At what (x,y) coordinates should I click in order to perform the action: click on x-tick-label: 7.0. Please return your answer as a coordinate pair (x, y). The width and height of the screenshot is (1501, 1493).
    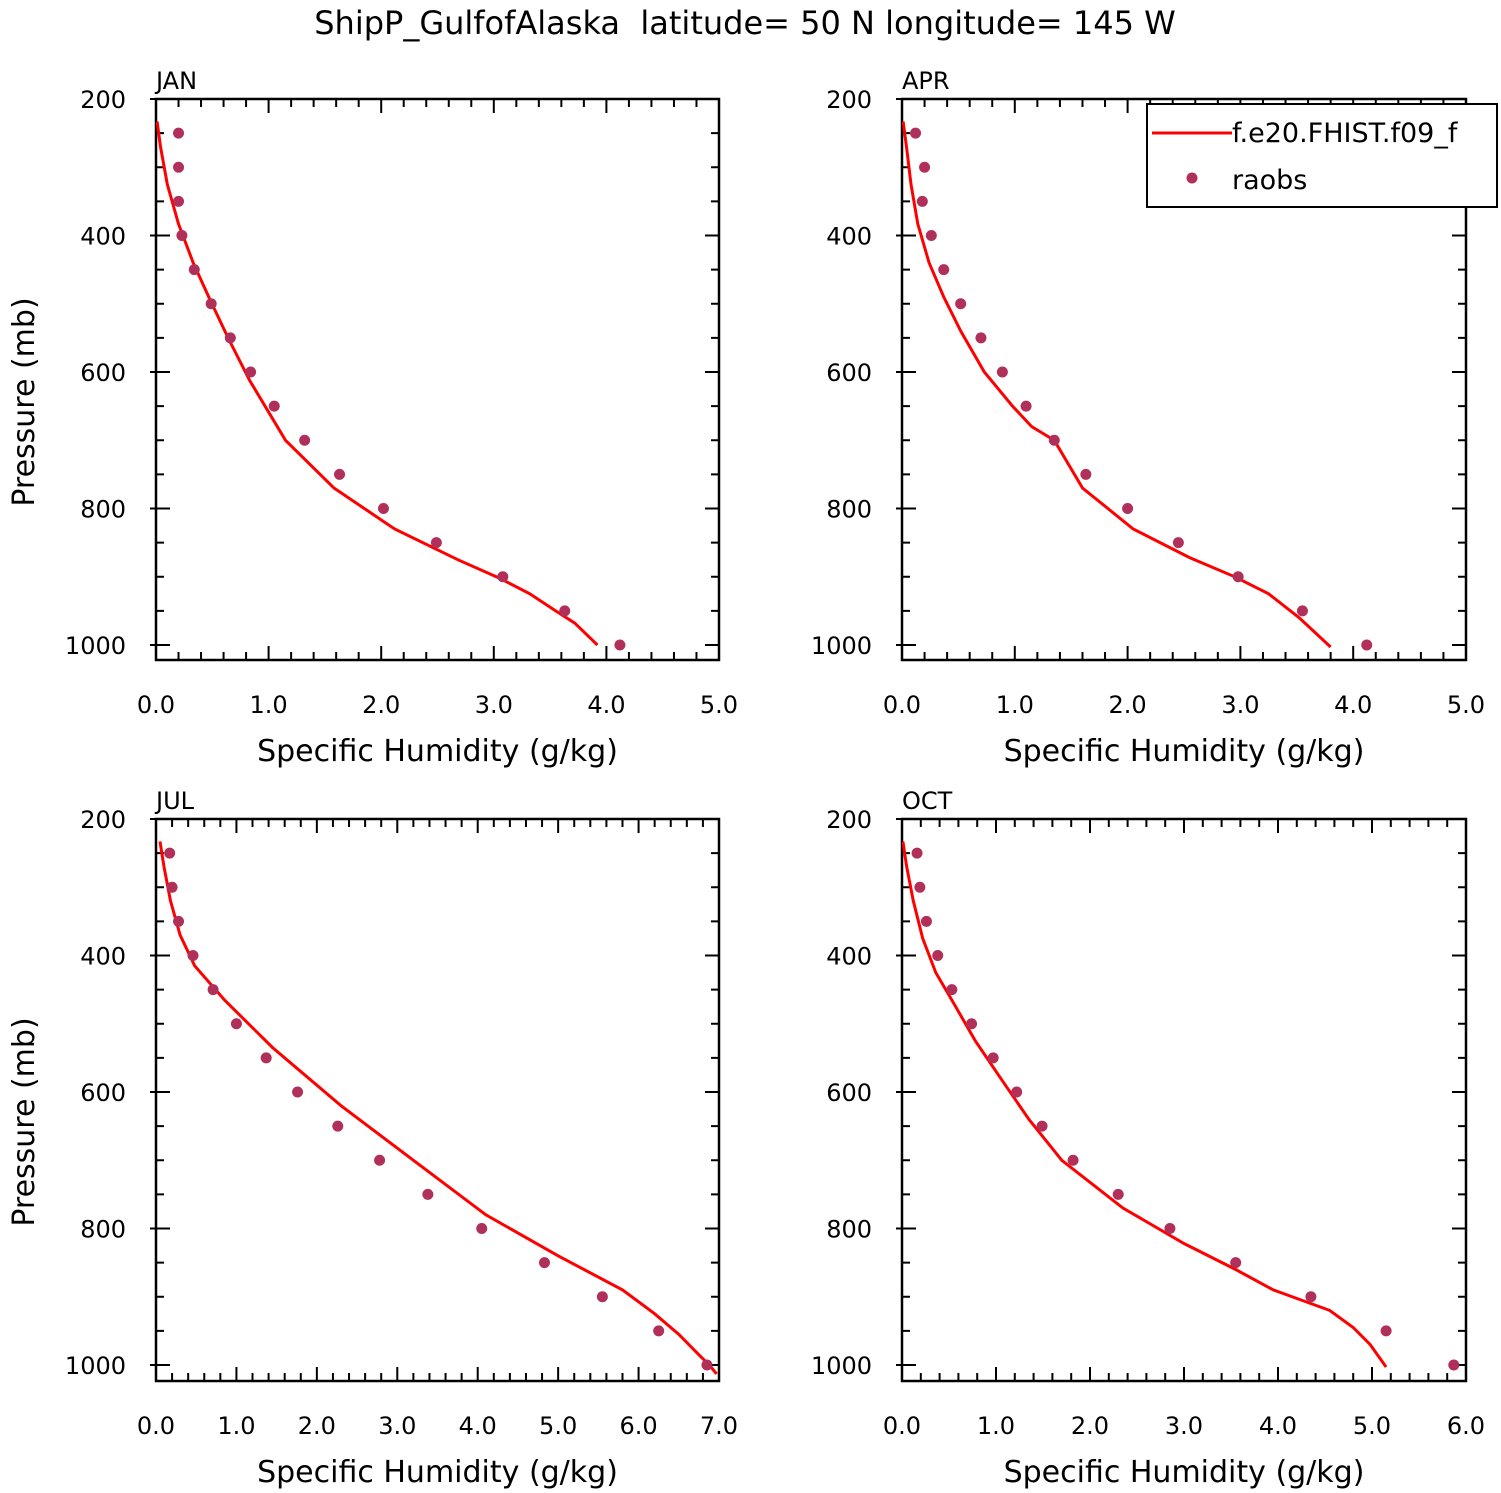
    Looking at the image, I should click on (719, 1426).